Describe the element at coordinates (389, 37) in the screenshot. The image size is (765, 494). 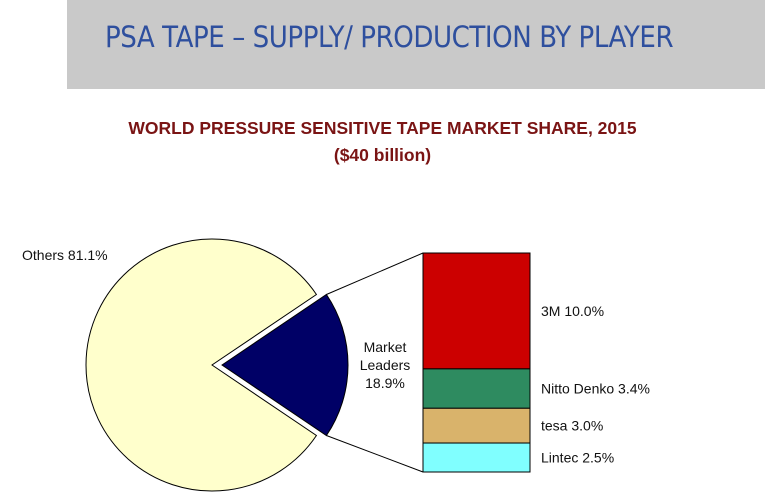
I see `slide-title: PSA TAPE – SUPPLY/ PRODUCTION BY PLAYER` at that location.